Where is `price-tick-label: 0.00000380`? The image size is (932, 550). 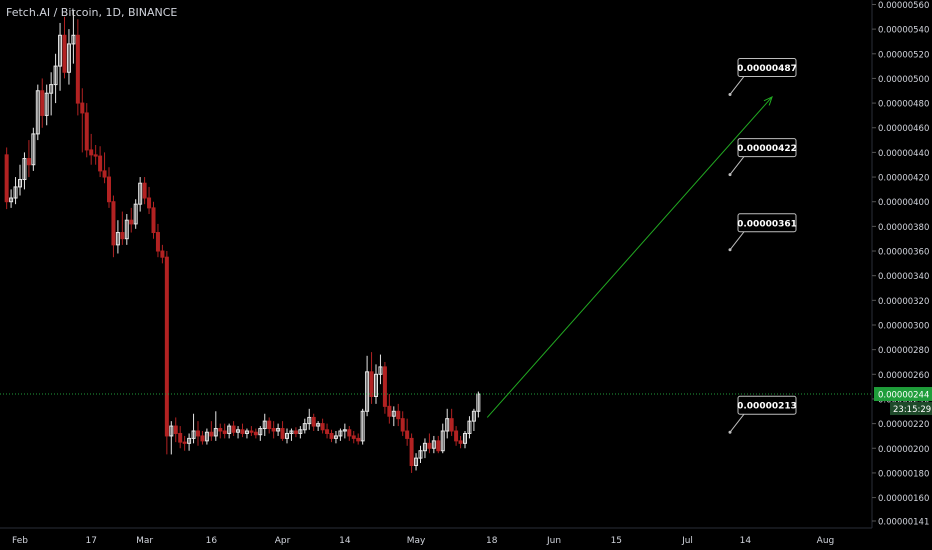 price-tick-label: 0.00000380 is located at coordinates (903, 228).